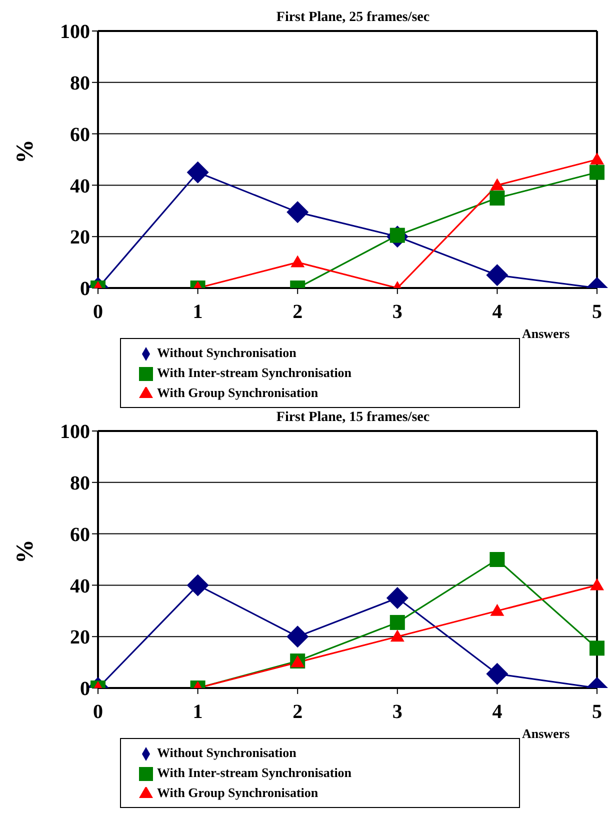 This screenshot has width=612, height=822. I want to click on chart-title: First Plane, 15 frames/sec, so click(353, 418).